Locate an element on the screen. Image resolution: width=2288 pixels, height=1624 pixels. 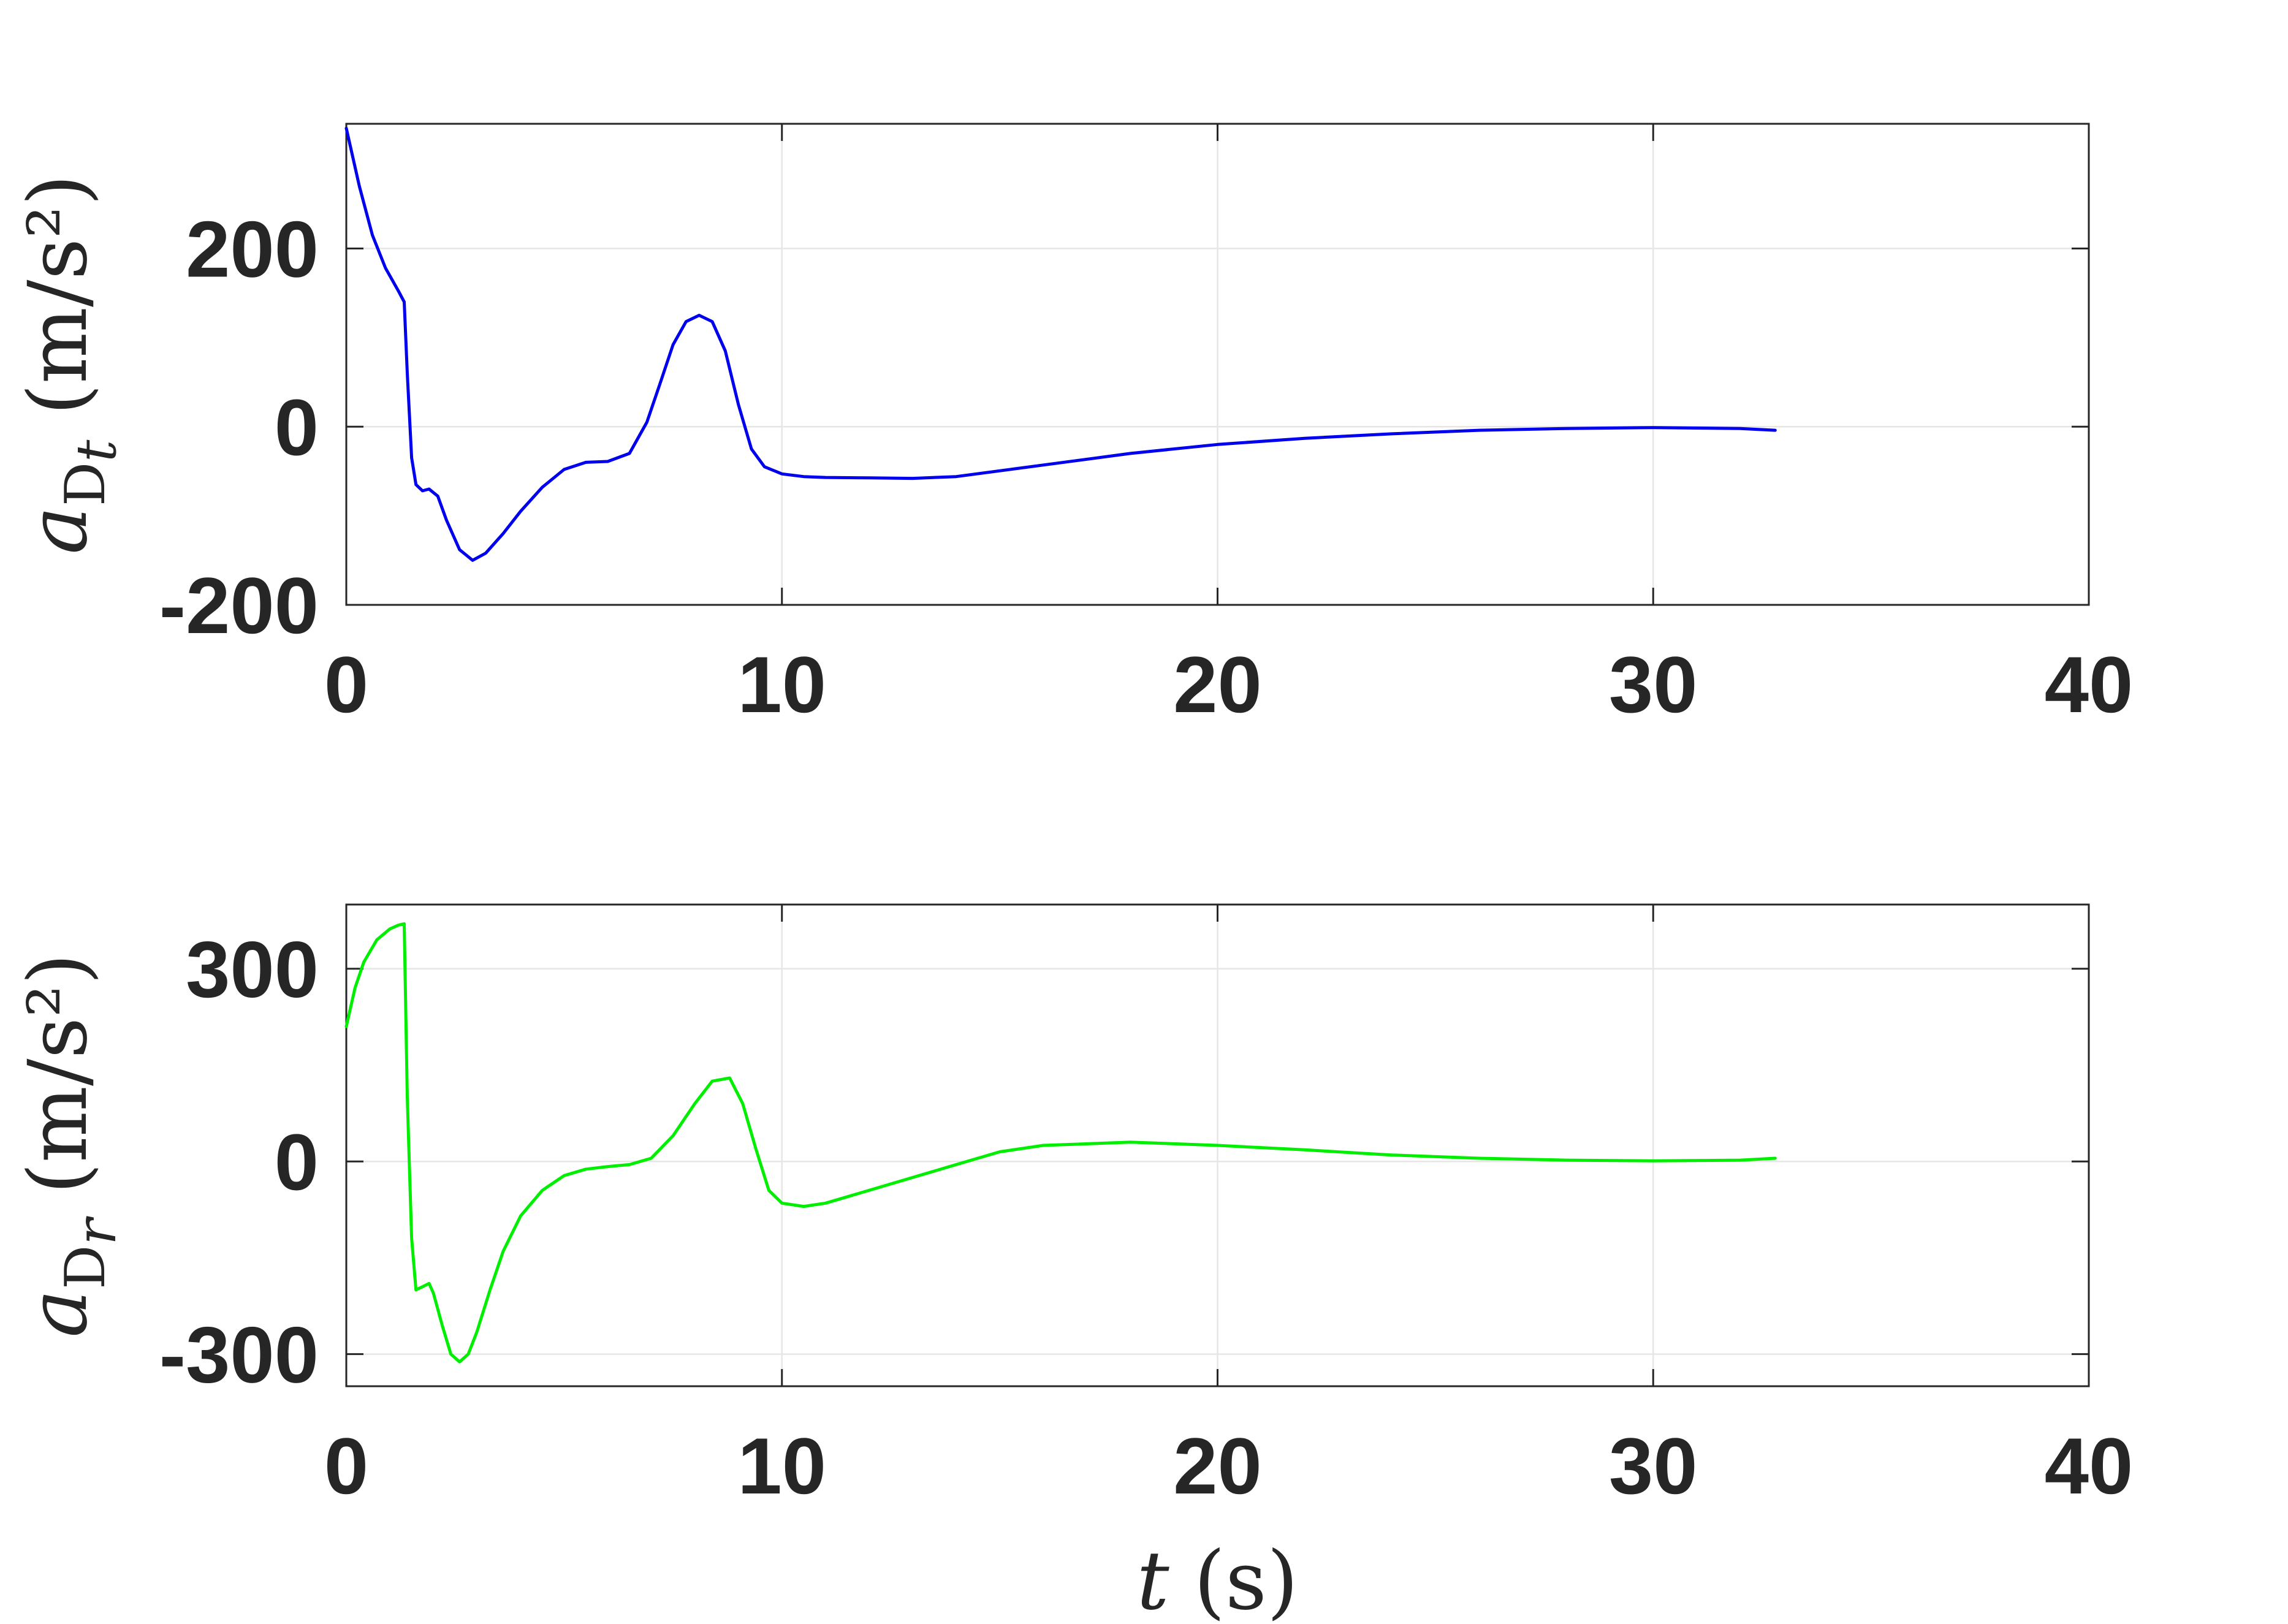
y-axis-subsubscript: t is located at coordinates (96, 450).